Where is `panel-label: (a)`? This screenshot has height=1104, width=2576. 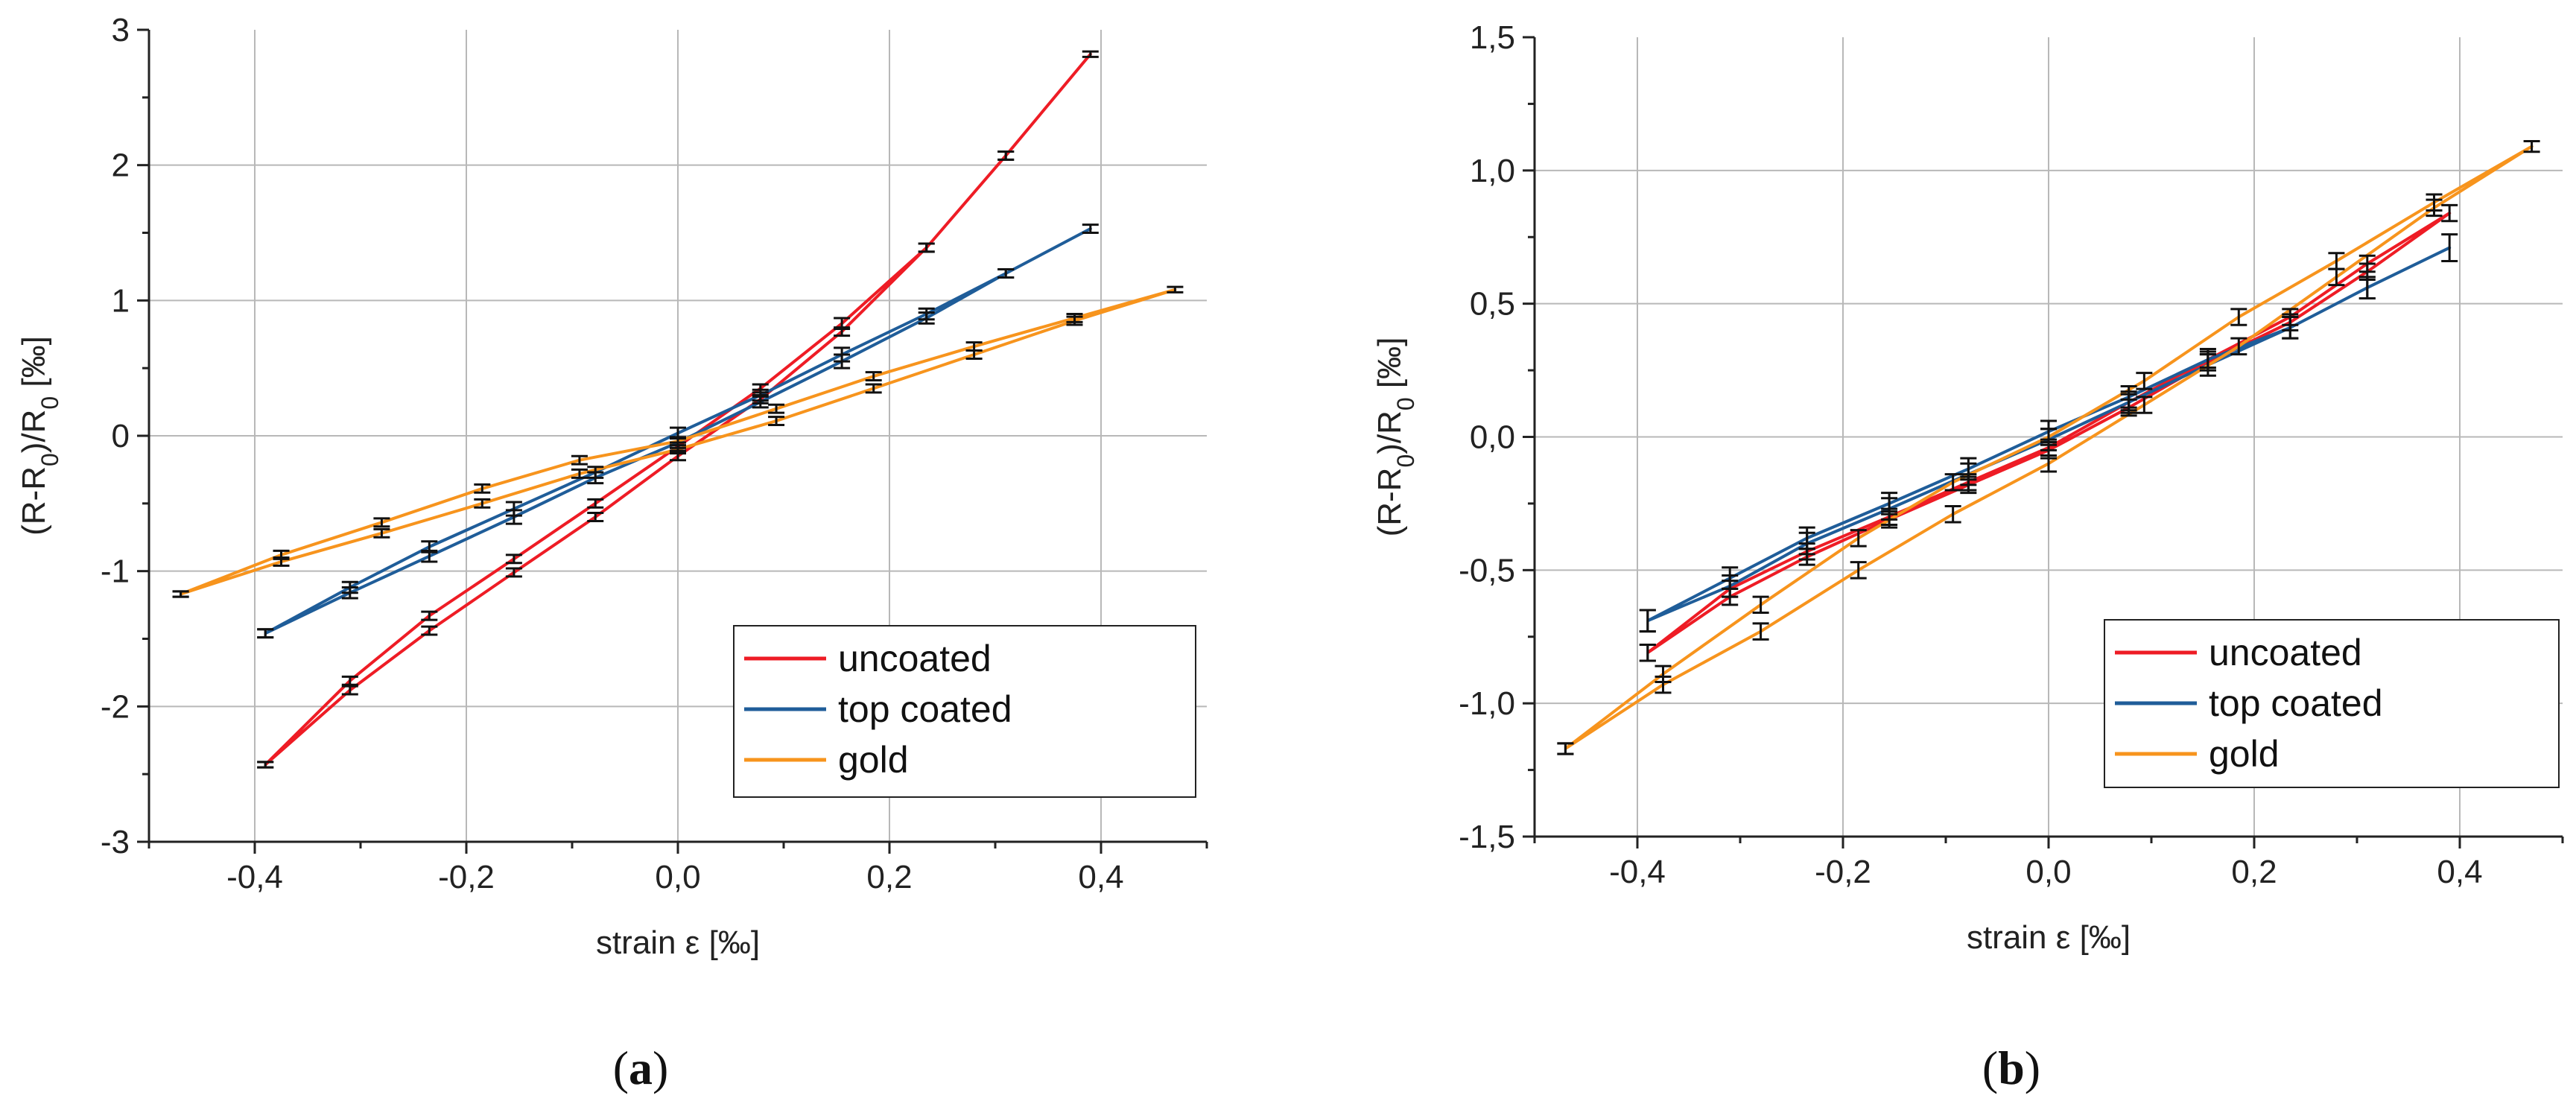 panel-label: (a) is located at coordinates (641, 1068).